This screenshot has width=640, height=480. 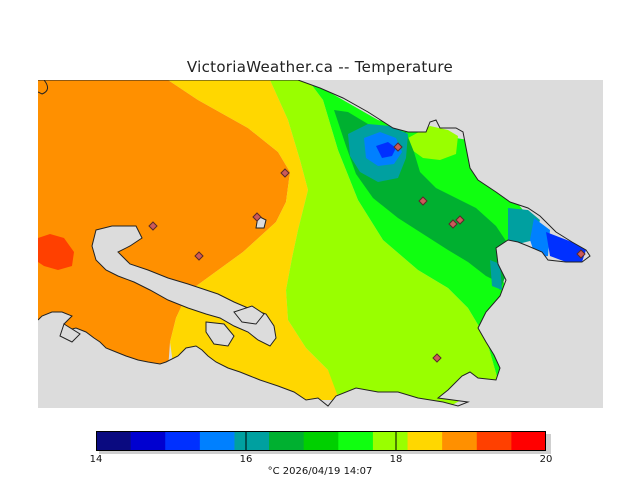 What do you see at coordinates (546, 459) in the screenshot?
I see `legend-tick-label: 20` at bounding box center [546, 459].